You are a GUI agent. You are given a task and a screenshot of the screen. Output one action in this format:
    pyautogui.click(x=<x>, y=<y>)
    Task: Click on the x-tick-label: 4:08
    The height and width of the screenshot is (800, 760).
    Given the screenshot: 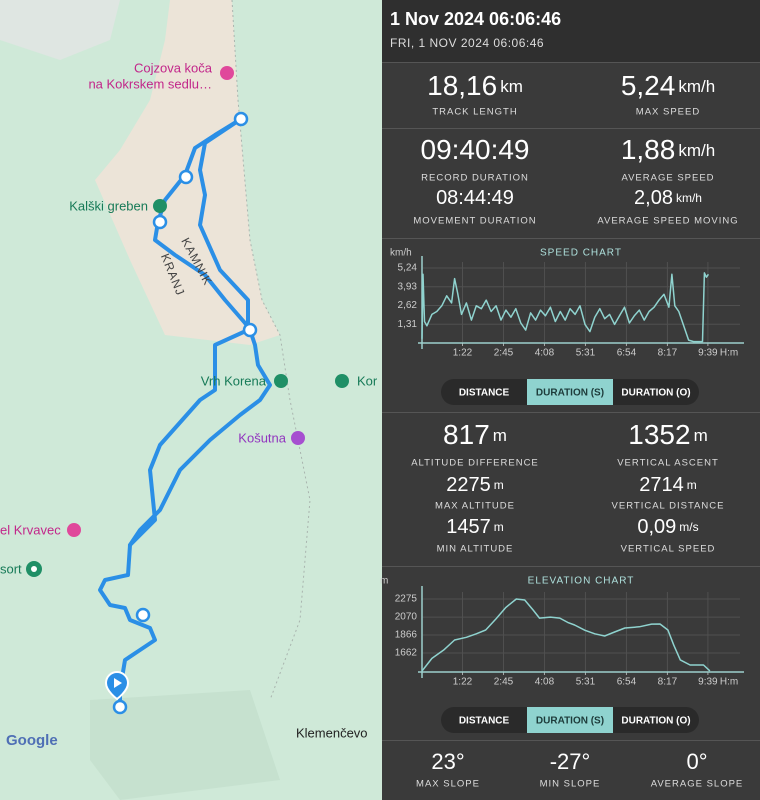 What is the action you would take?
    pyautogui.click(x=545, y=682)
    